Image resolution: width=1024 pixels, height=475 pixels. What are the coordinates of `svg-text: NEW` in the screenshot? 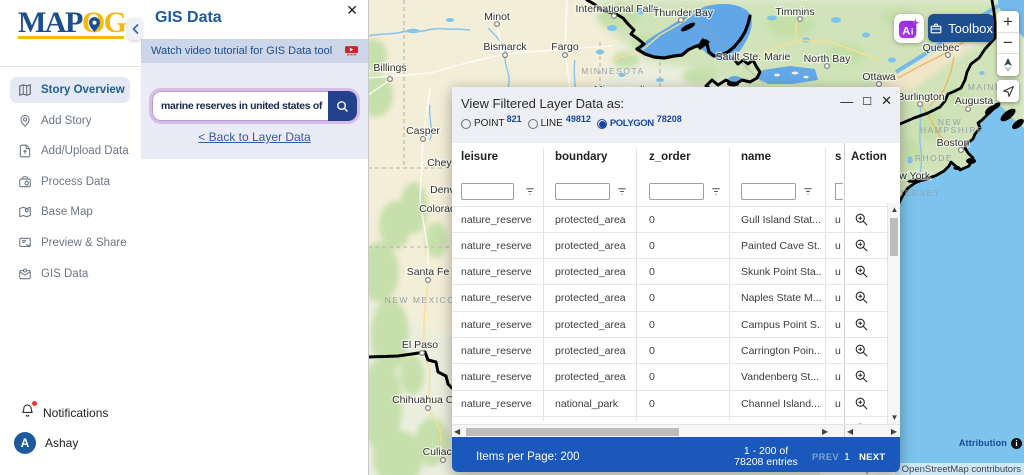 It's located at (950, 122).